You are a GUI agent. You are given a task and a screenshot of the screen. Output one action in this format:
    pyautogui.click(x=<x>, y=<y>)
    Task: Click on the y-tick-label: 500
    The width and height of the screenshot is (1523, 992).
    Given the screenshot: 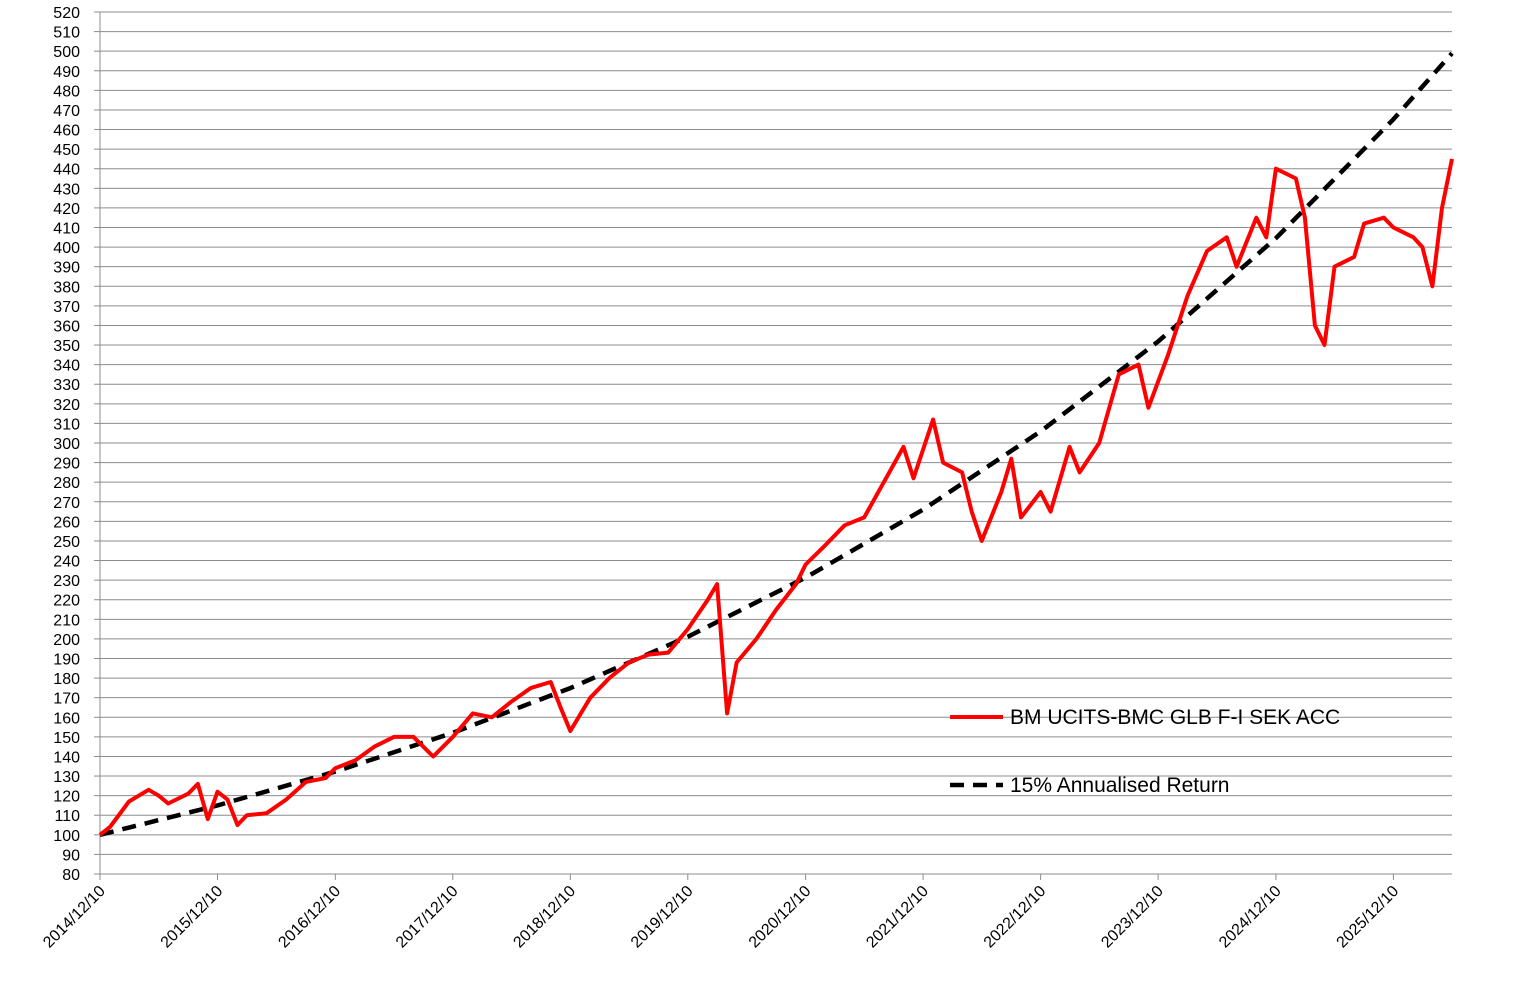 What is the action you would take?
    pyautogui.click(x=66, y=52)
    